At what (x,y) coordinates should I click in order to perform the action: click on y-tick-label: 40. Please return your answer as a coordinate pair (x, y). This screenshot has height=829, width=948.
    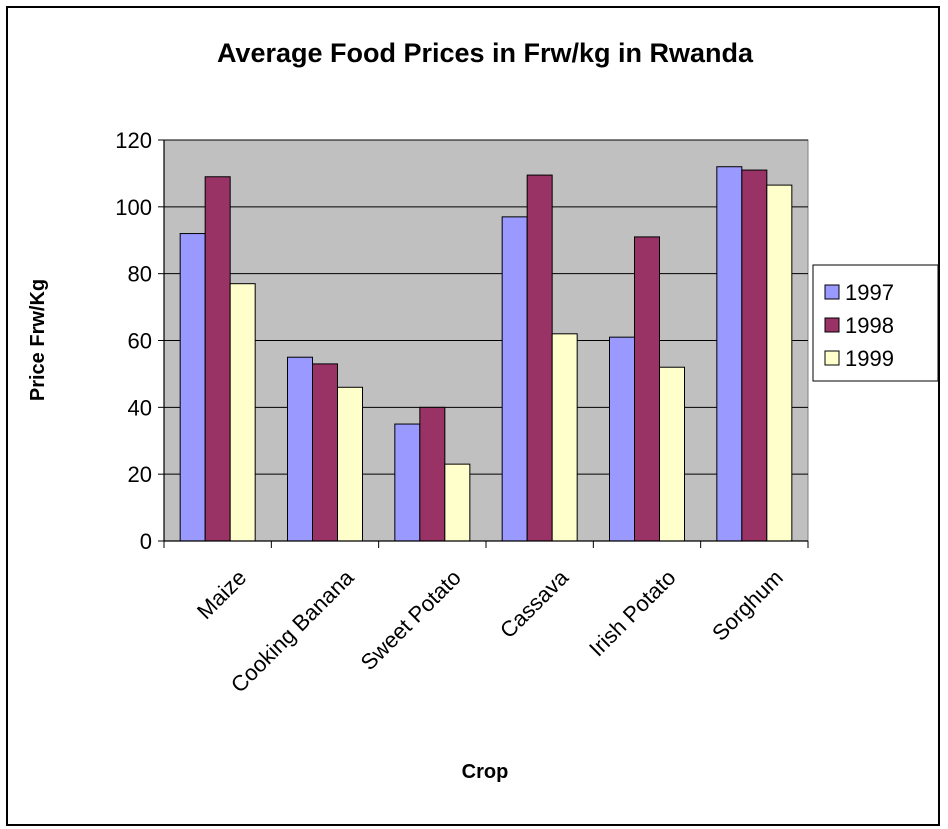
    Looking at the image, I should click on (140, 407).